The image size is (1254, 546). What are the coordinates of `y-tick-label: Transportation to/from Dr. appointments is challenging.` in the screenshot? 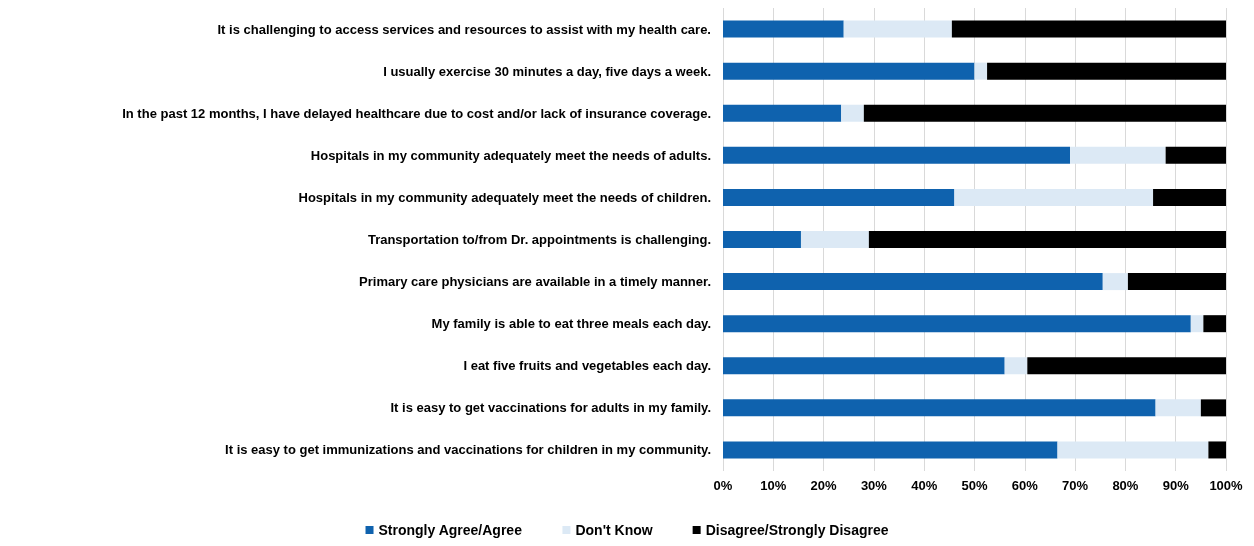 It's located at (539, 239).